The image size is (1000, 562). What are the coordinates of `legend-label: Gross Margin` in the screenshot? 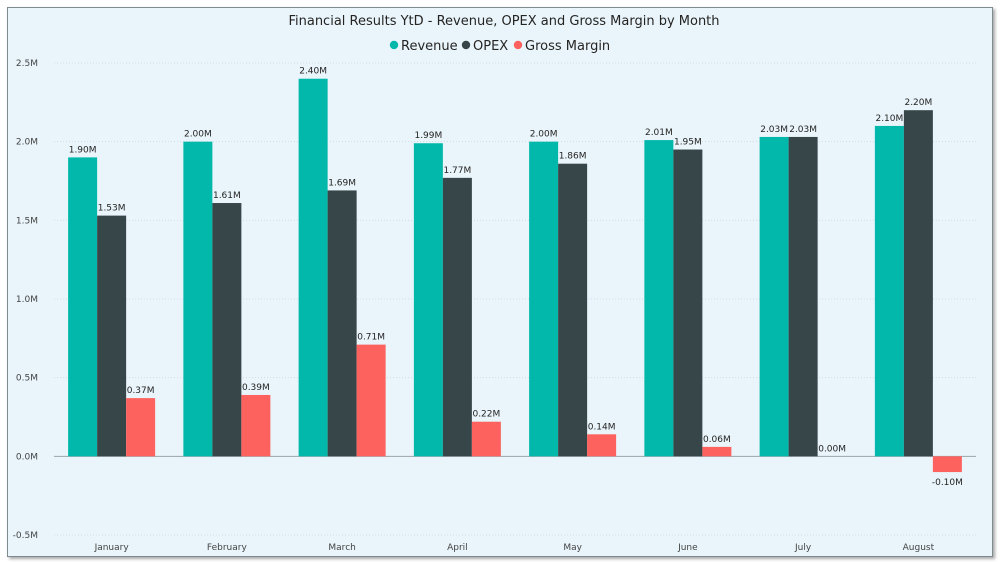 It's located at (567, 46).